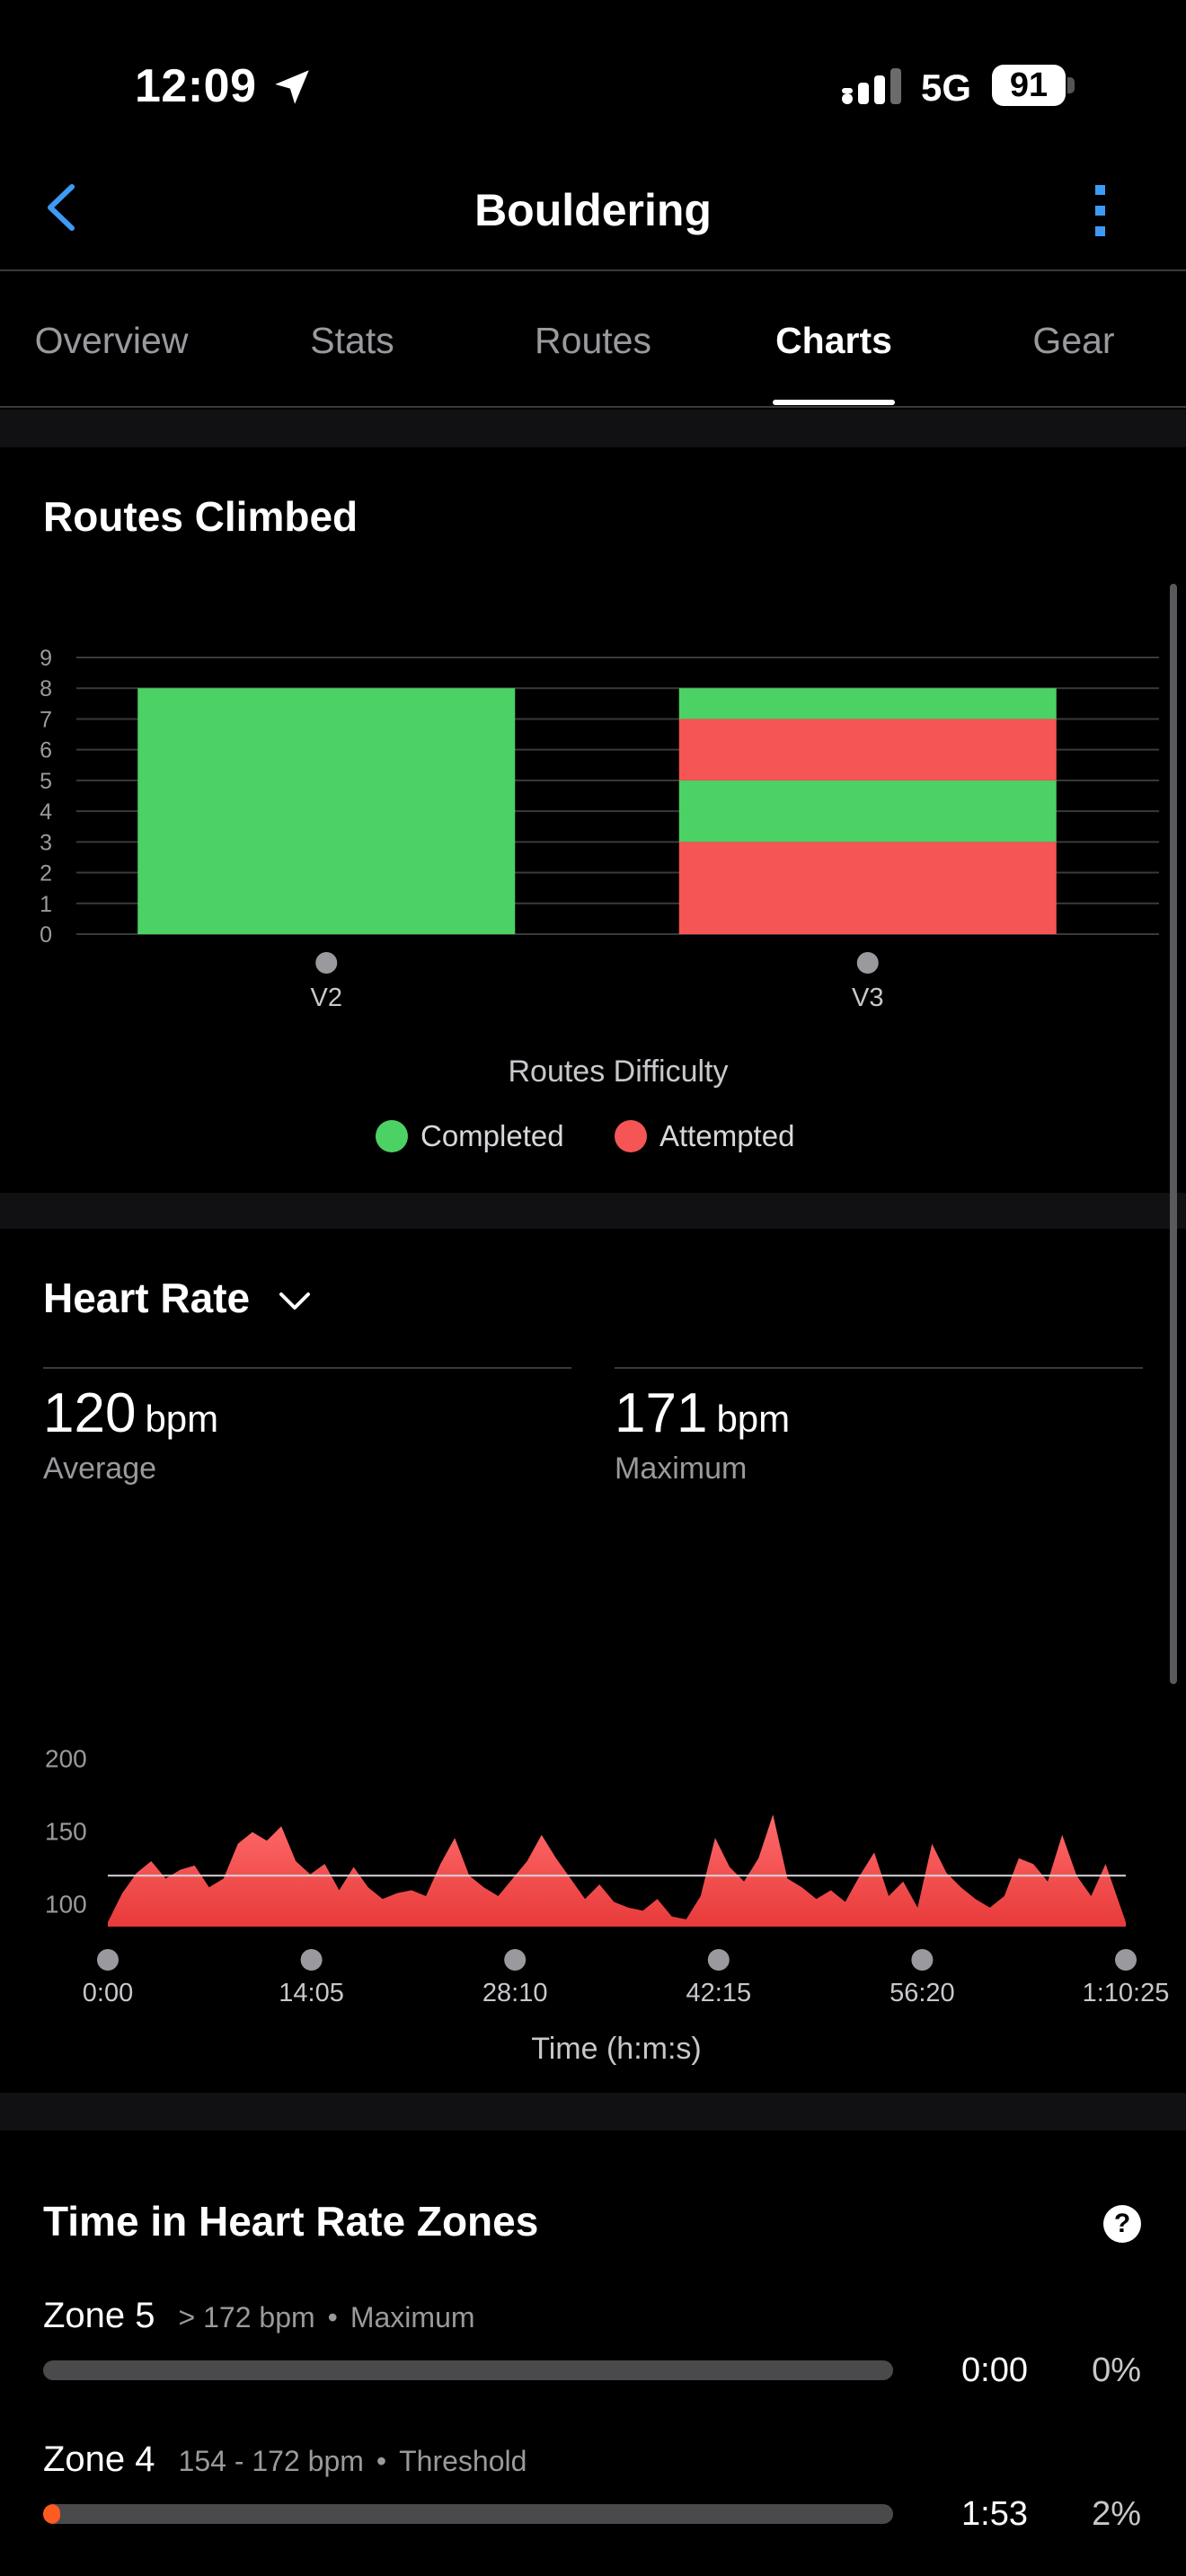 The width and height of the screenshot is (1186, 2576). I want to click on tab-charts: Charts, so click(833, 340).